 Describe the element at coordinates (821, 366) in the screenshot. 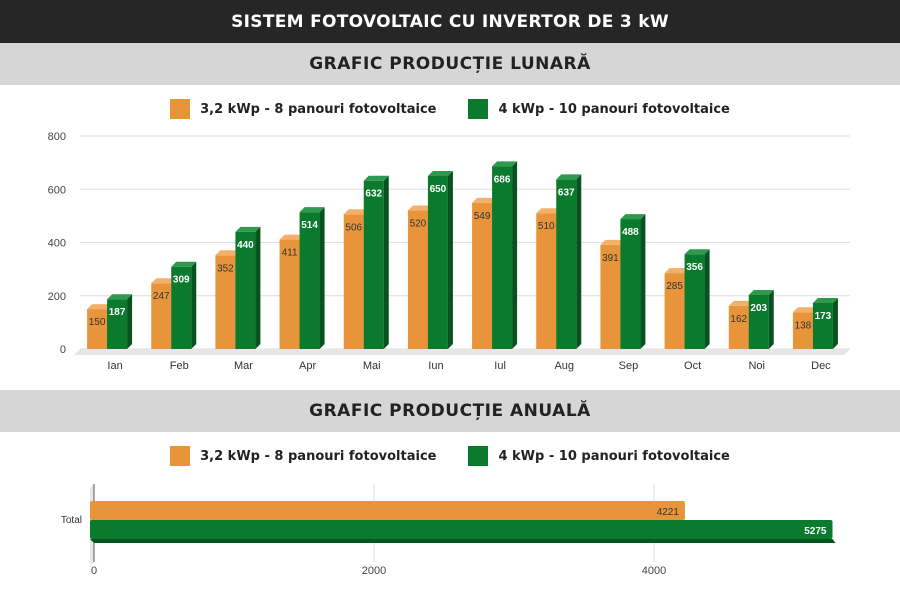

I see `x-tick-label: Dec` at that location.